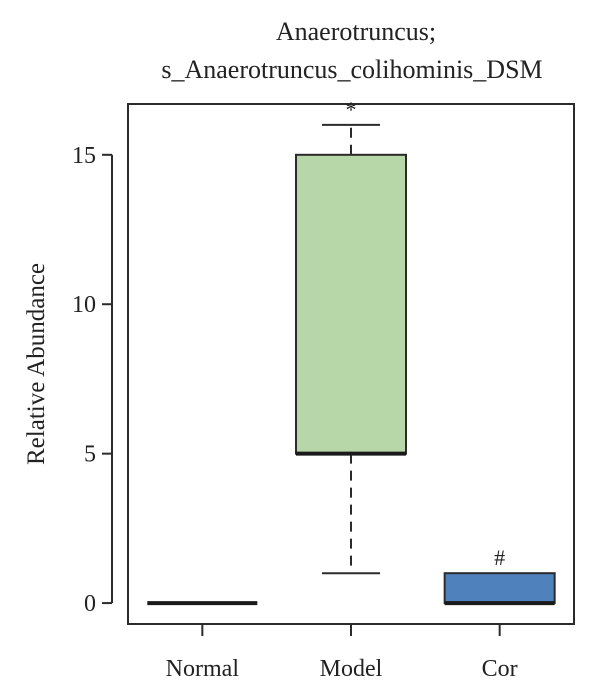 This screenshot has height=699, width=600. I want to click on x-axis: Normal Model Cor, so click(342, 652).